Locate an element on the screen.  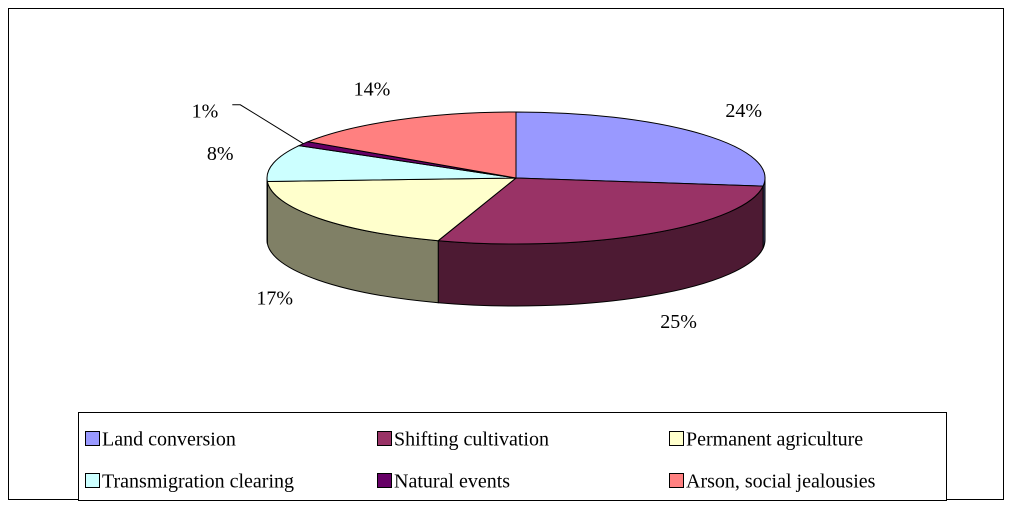
data-label: 8% is located at coordinates (220, 154).